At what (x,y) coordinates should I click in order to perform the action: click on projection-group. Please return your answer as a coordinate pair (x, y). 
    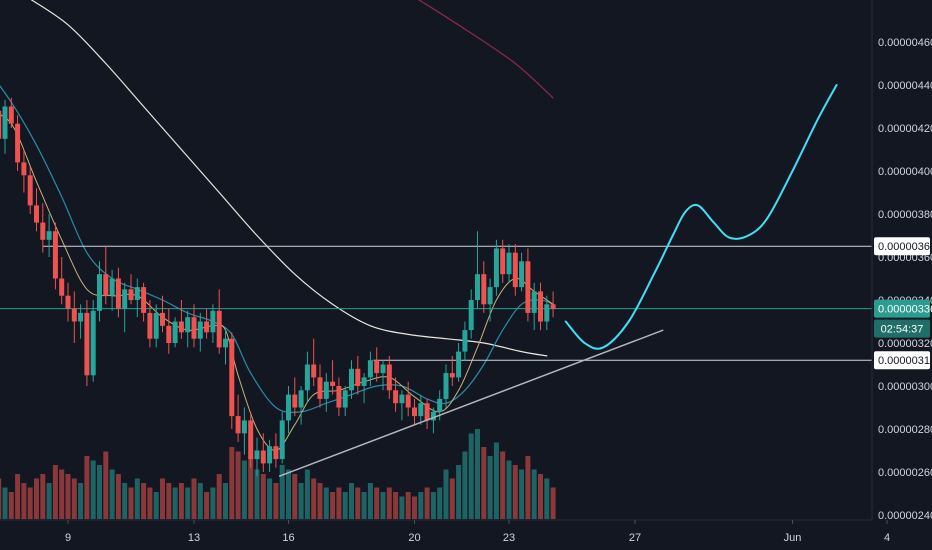
    Looking at the image, I should click on (701, 217).